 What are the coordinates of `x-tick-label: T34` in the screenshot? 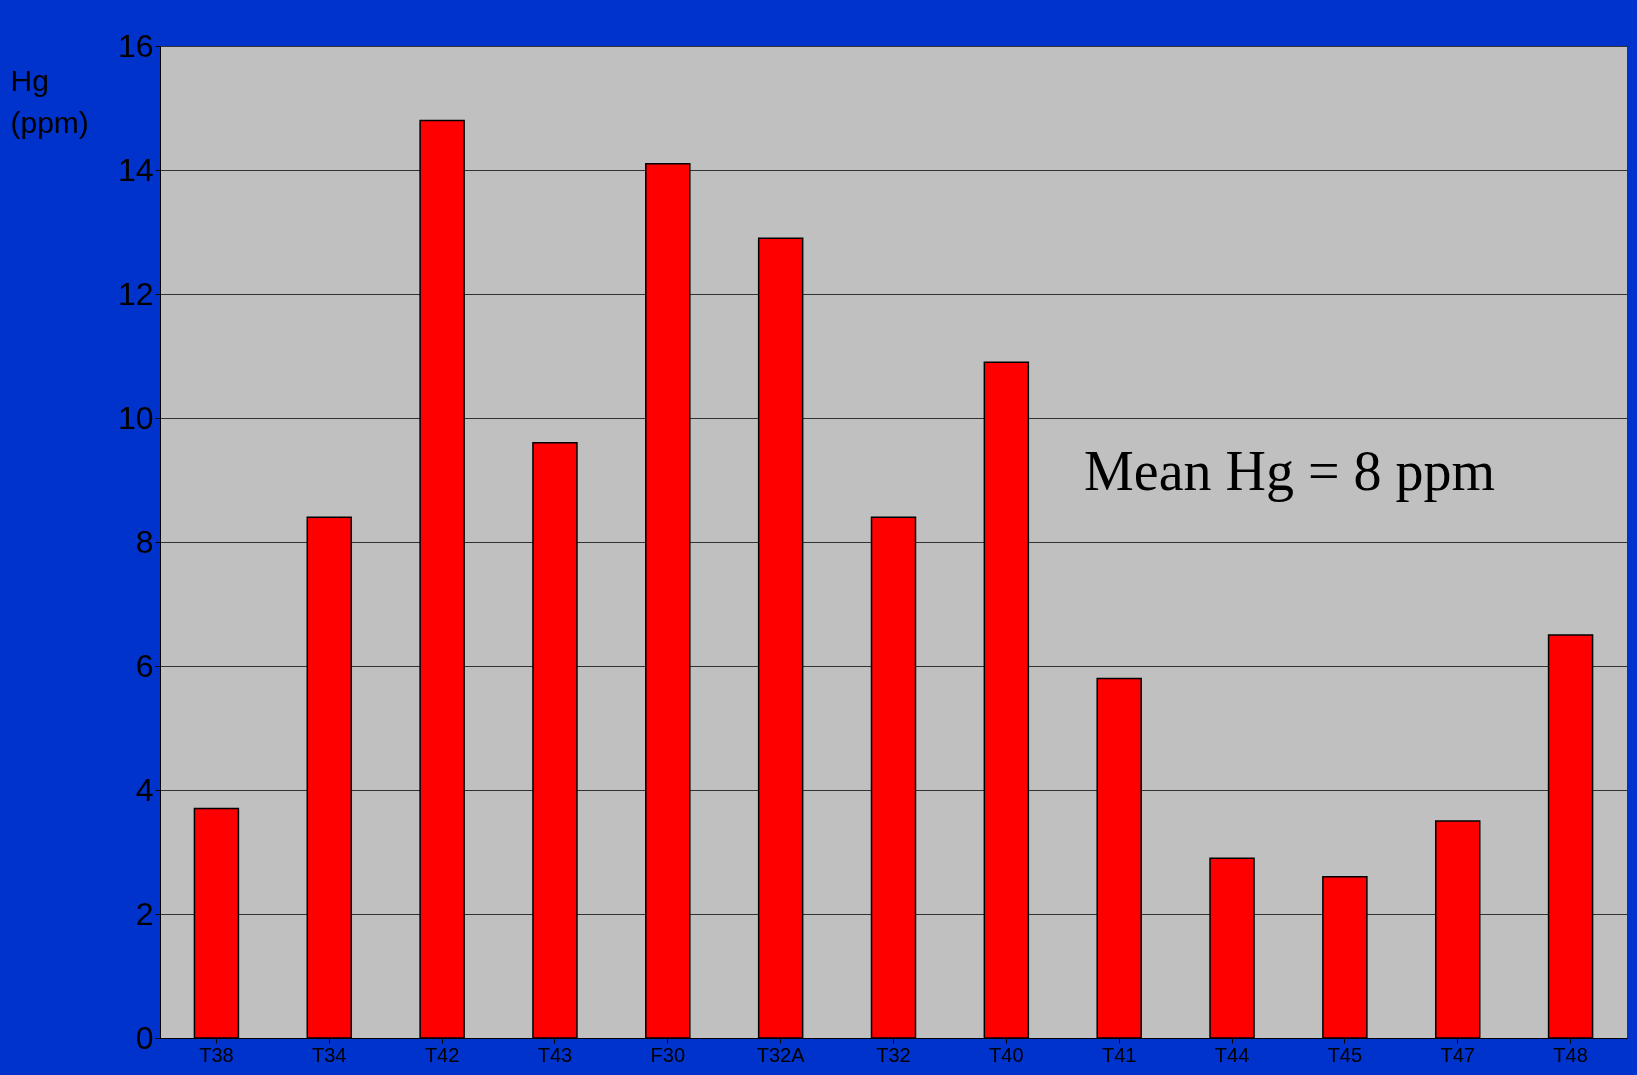 It's located at (329, 1054).